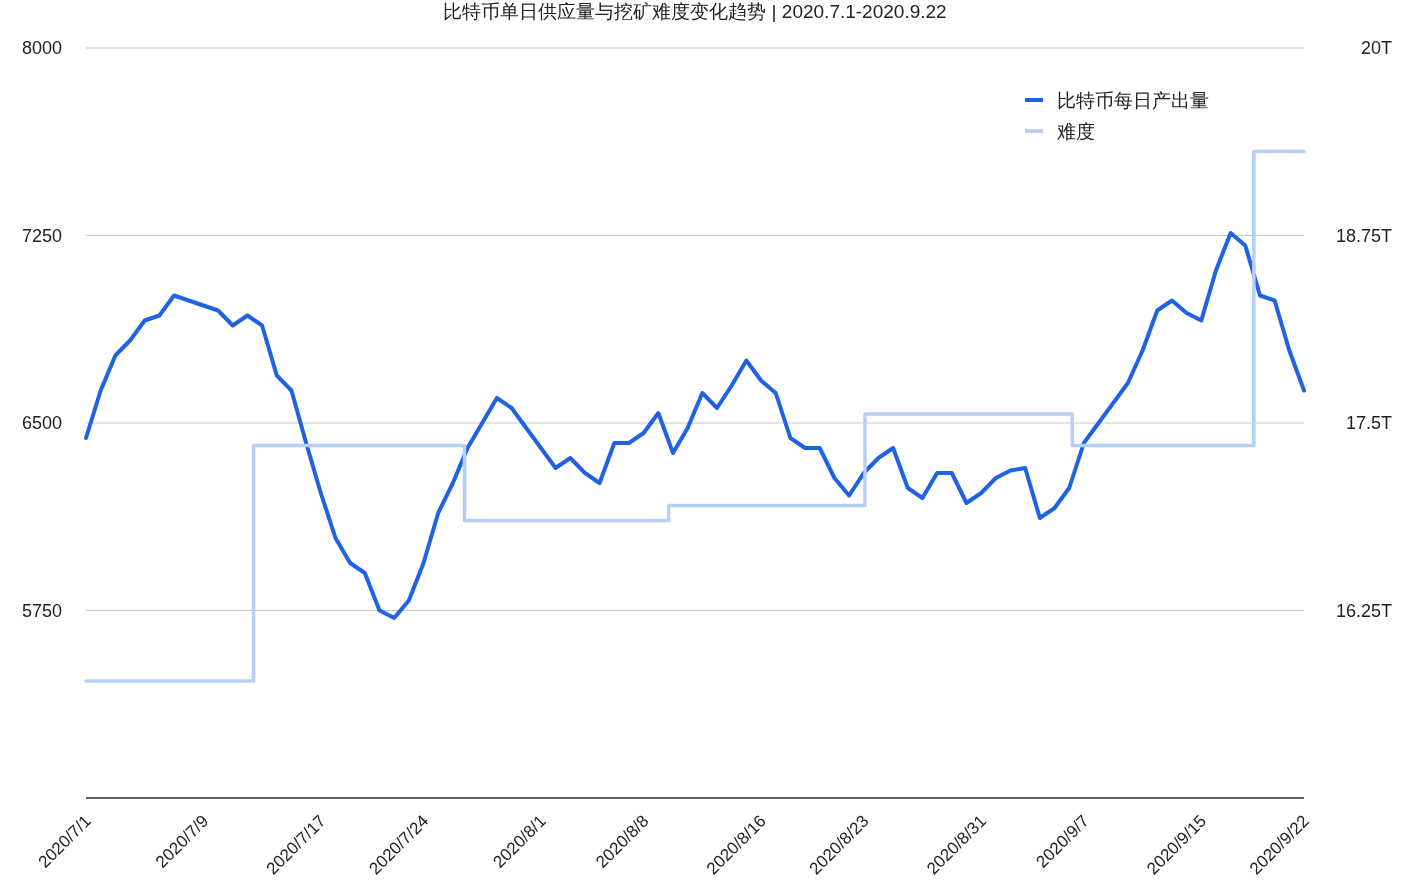 The height and width of the screenshot is (886, 1414). I want to click on y2-tick-label: 16.25T, so click(1363, 610).